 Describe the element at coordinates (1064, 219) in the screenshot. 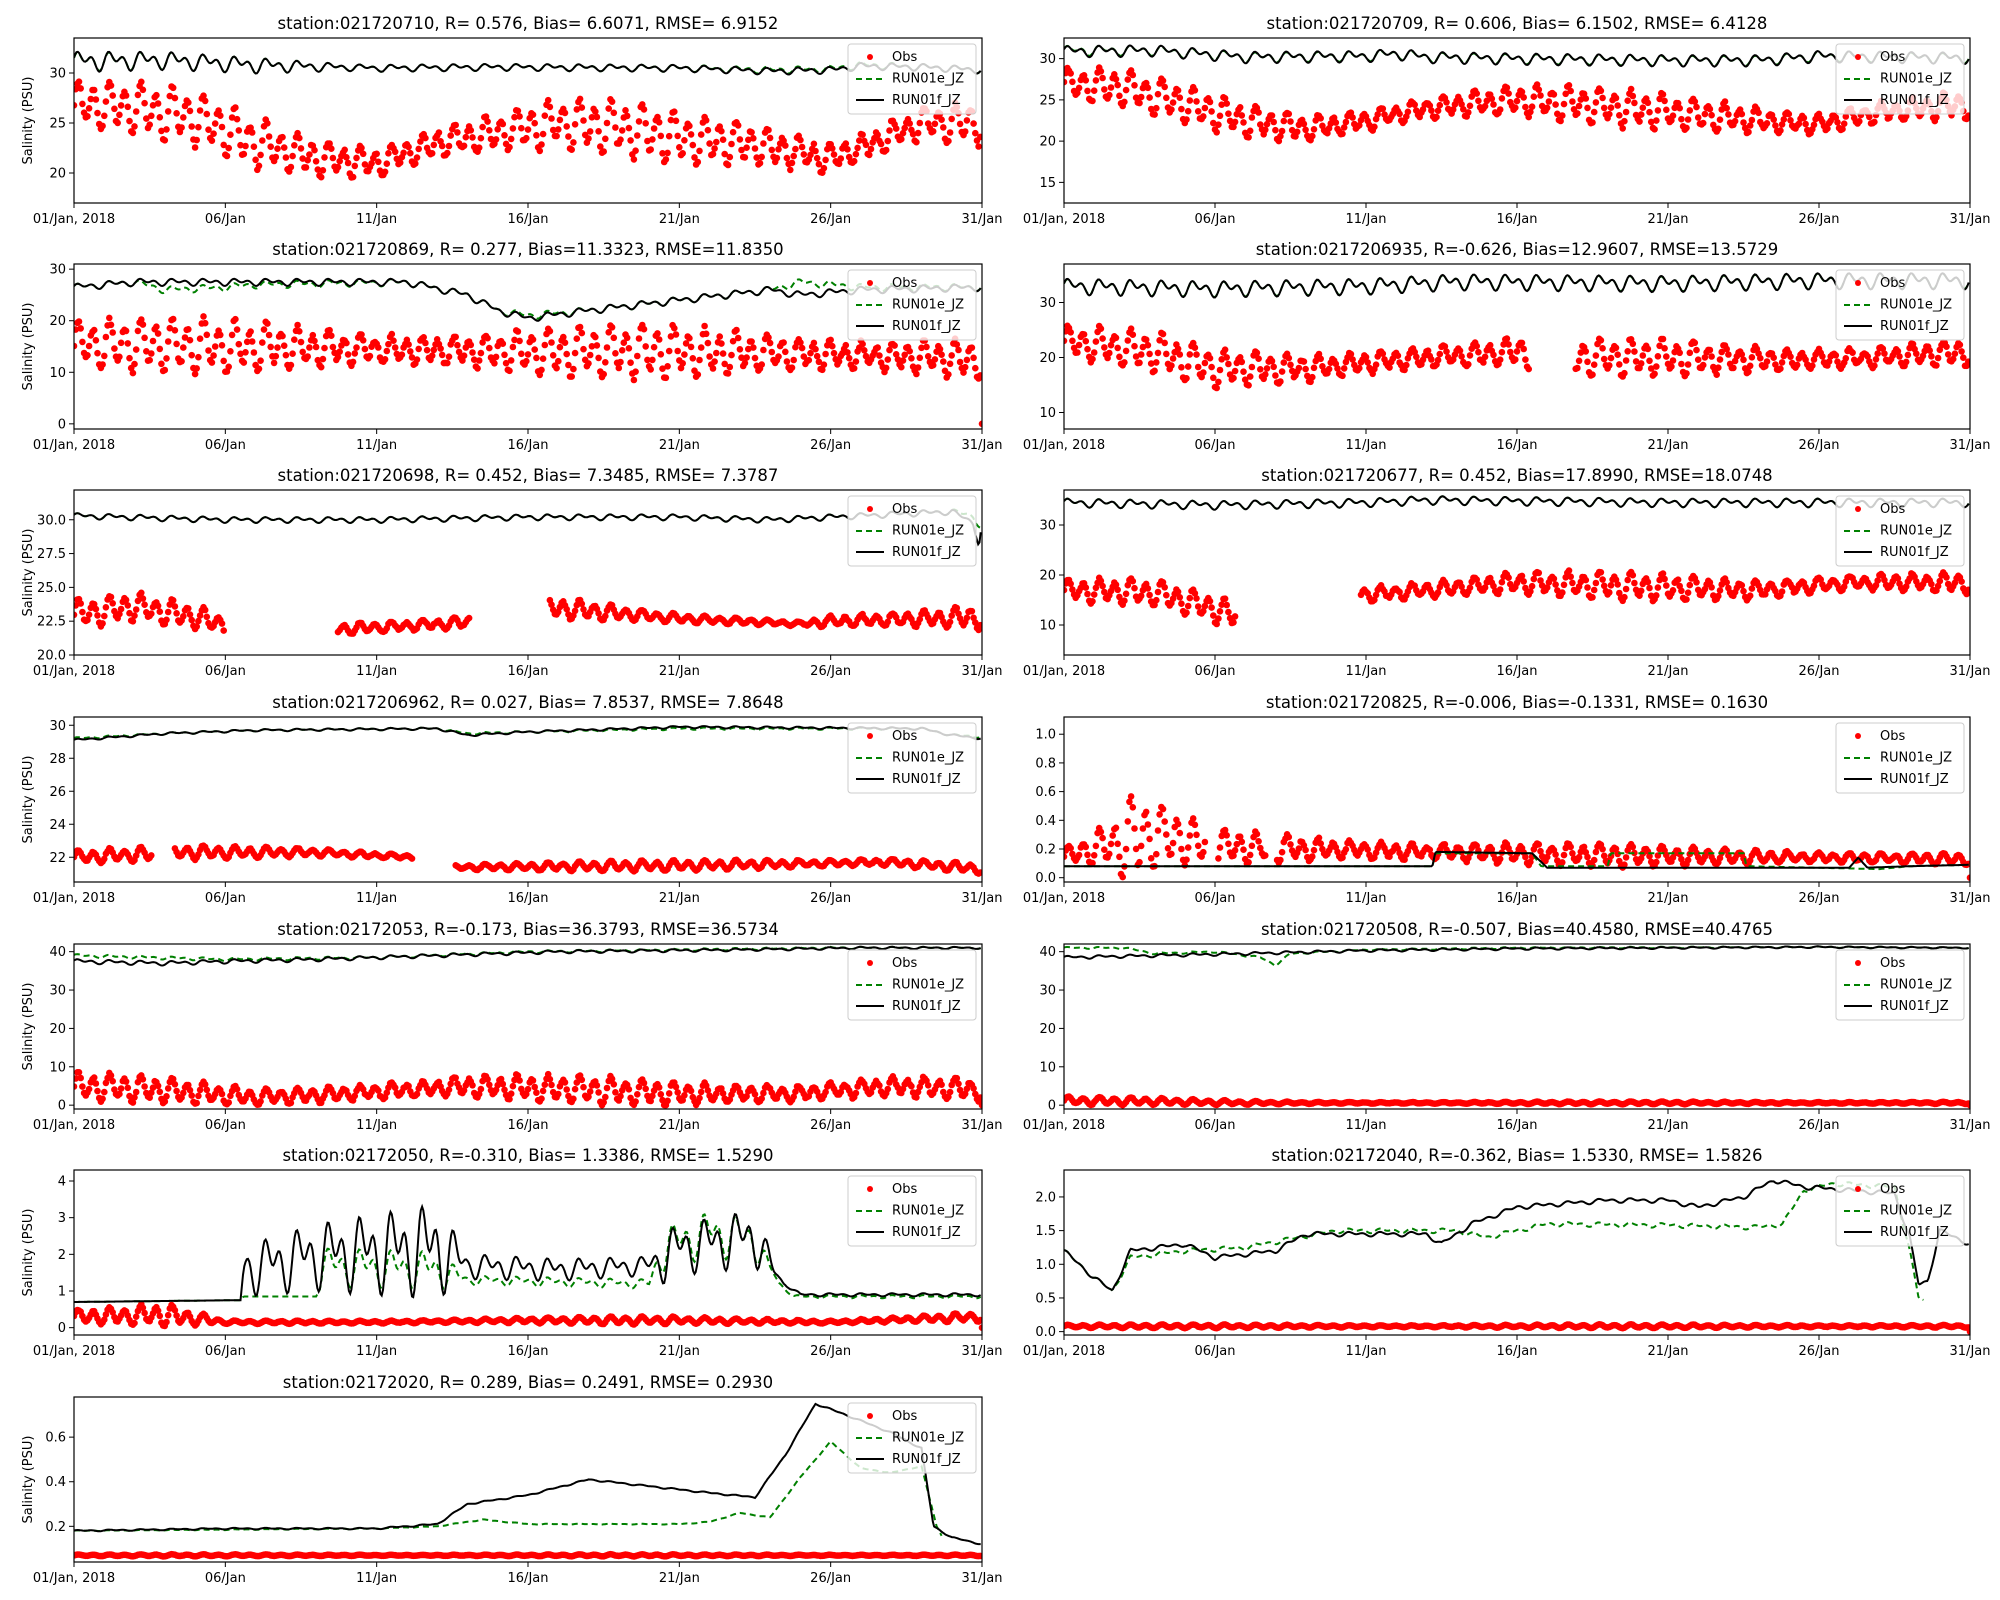

I see `x-tick-label: 01/Jan, 2018` at that location.